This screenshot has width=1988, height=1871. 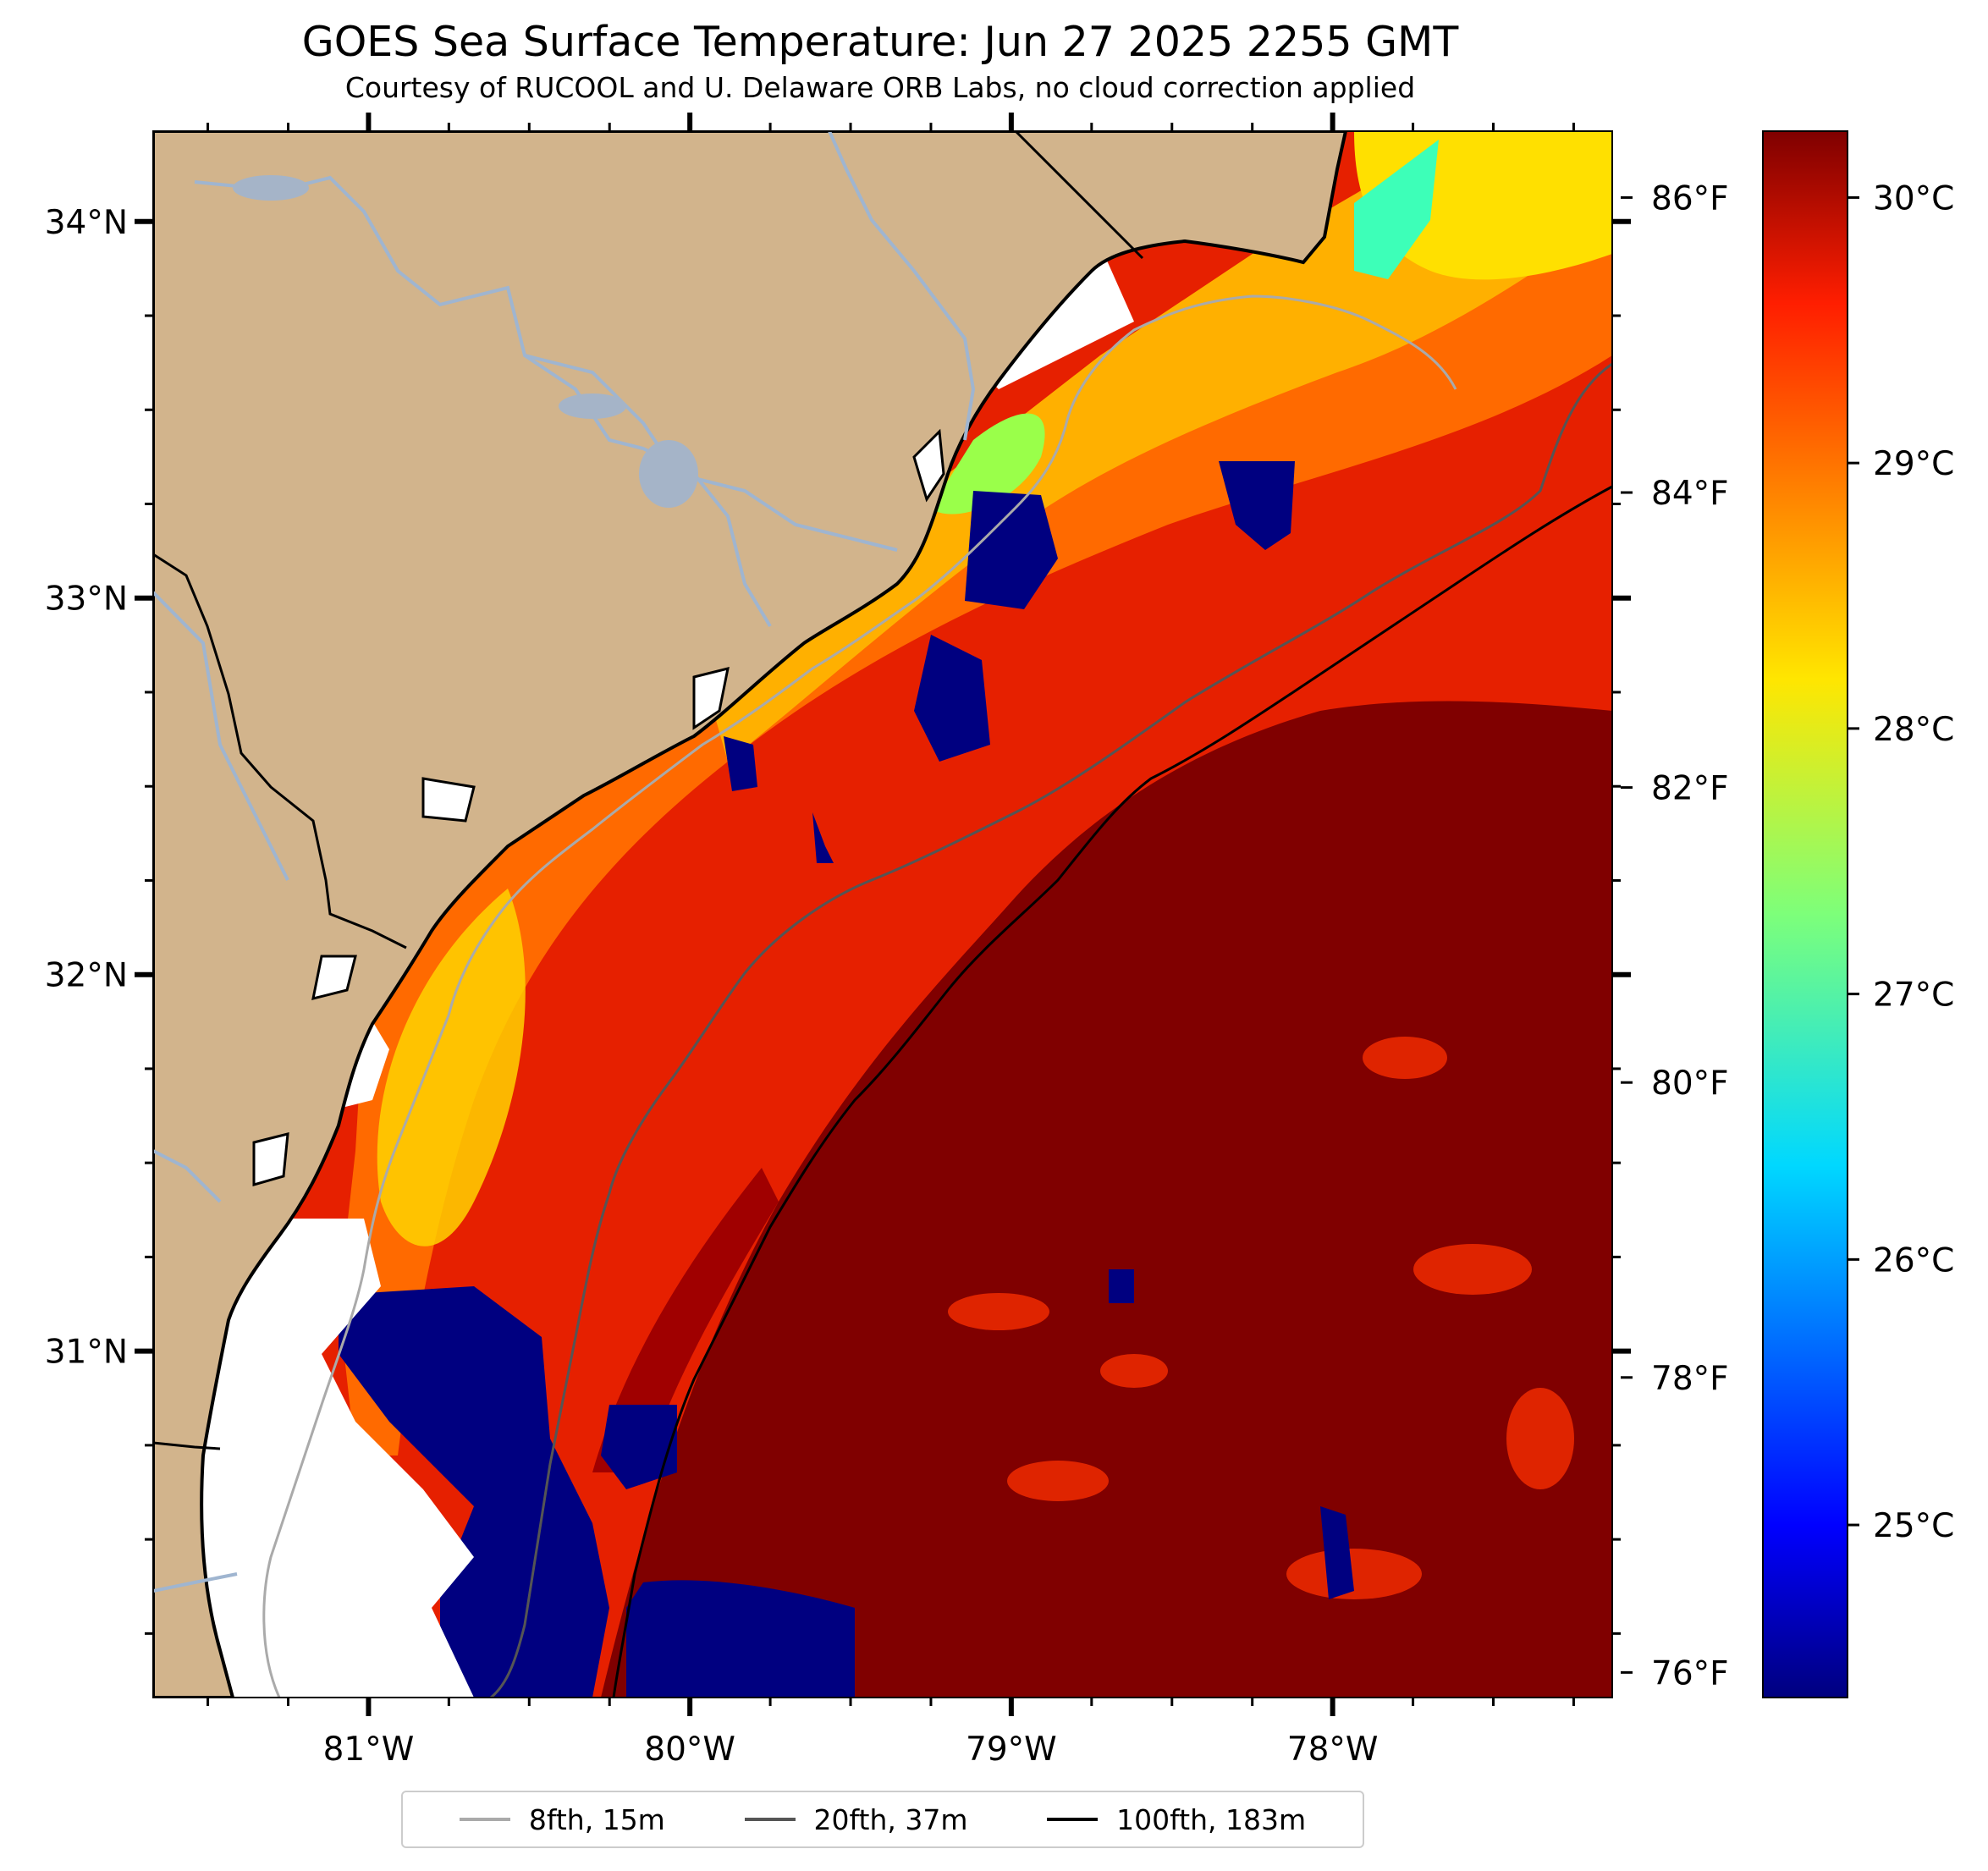 What do you see at coordinates (851, 1750) in the screenshot?
I see `longitude-labels: 81°W 80°W 79°W 78°W` at bounding box center [851, 1750].